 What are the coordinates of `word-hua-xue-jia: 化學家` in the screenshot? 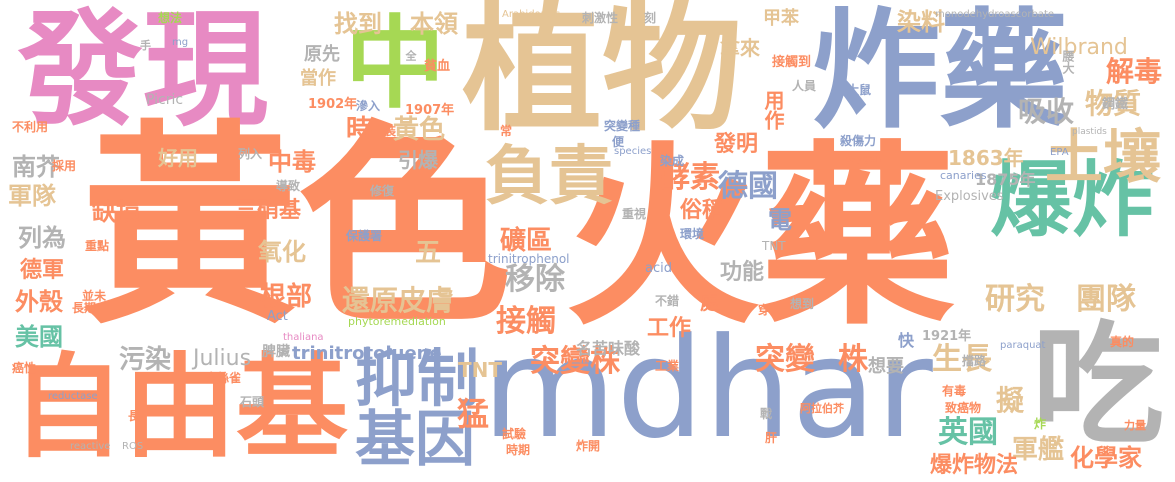 It's located at (1106, 458).